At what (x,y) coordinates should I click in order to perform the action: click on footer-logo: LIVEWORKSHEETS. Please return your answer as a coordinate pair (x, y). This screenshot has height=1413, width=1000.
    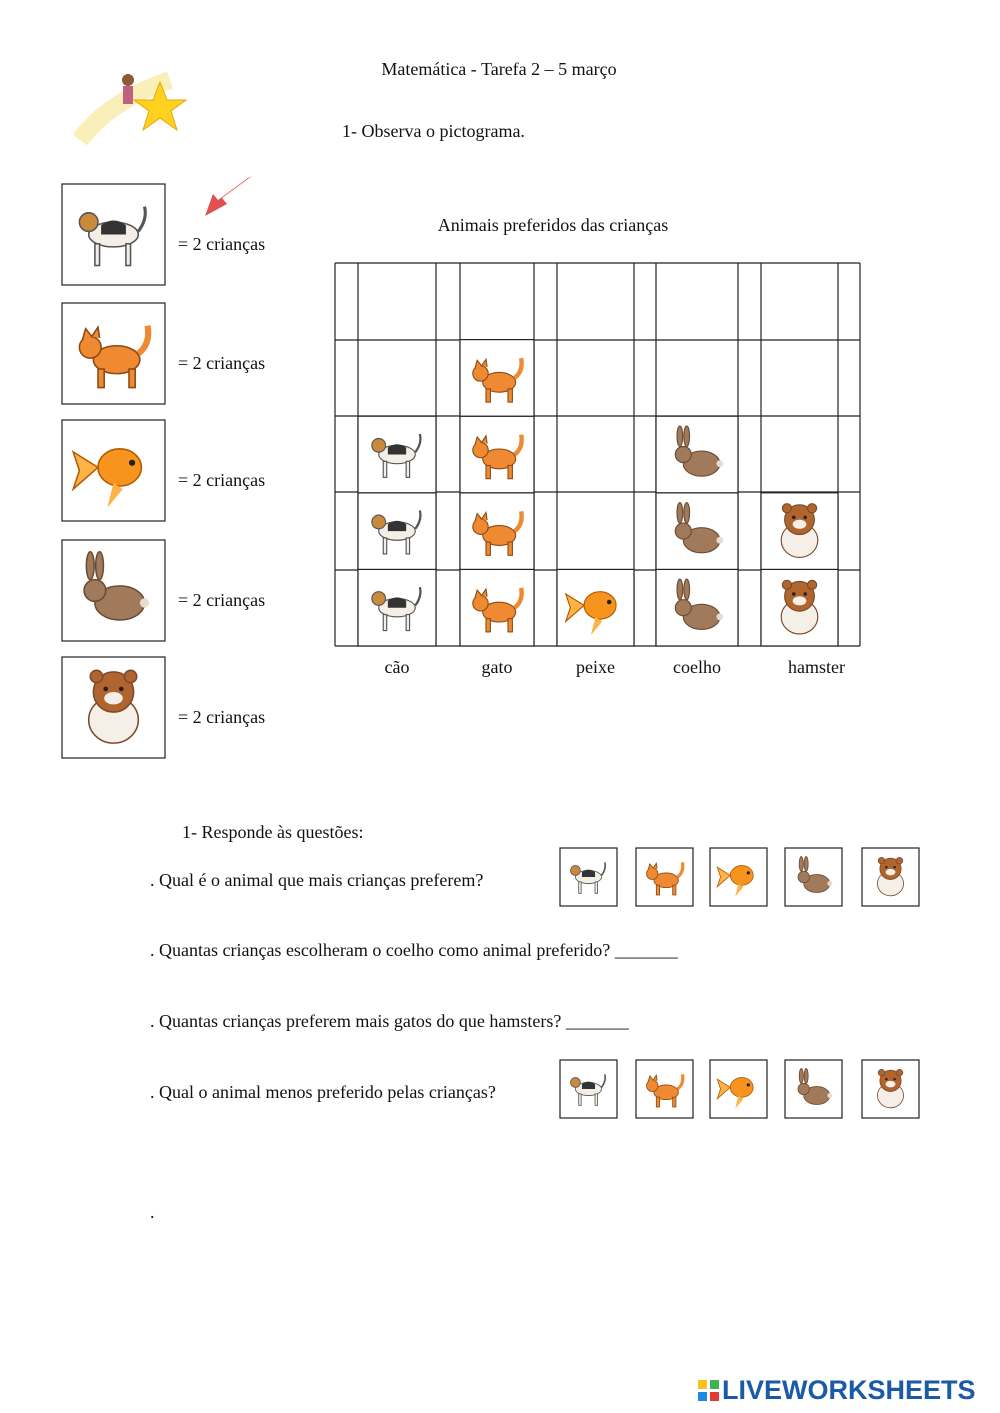
    Looking at the image, I should click on (837, 1390).